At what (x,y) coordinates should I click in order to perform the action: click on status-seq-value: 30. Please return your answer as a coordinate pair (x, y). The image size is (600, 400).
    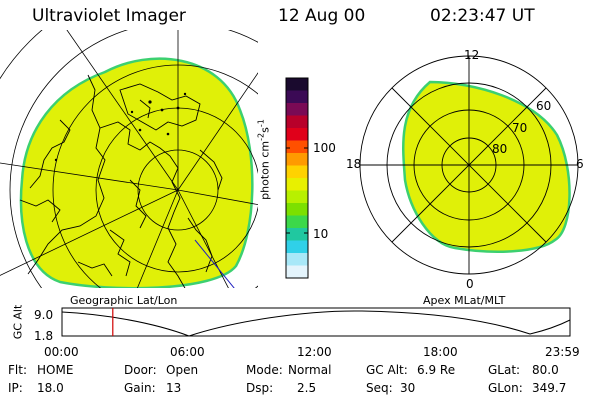
    Looking at the image, I should click on (408, 388).